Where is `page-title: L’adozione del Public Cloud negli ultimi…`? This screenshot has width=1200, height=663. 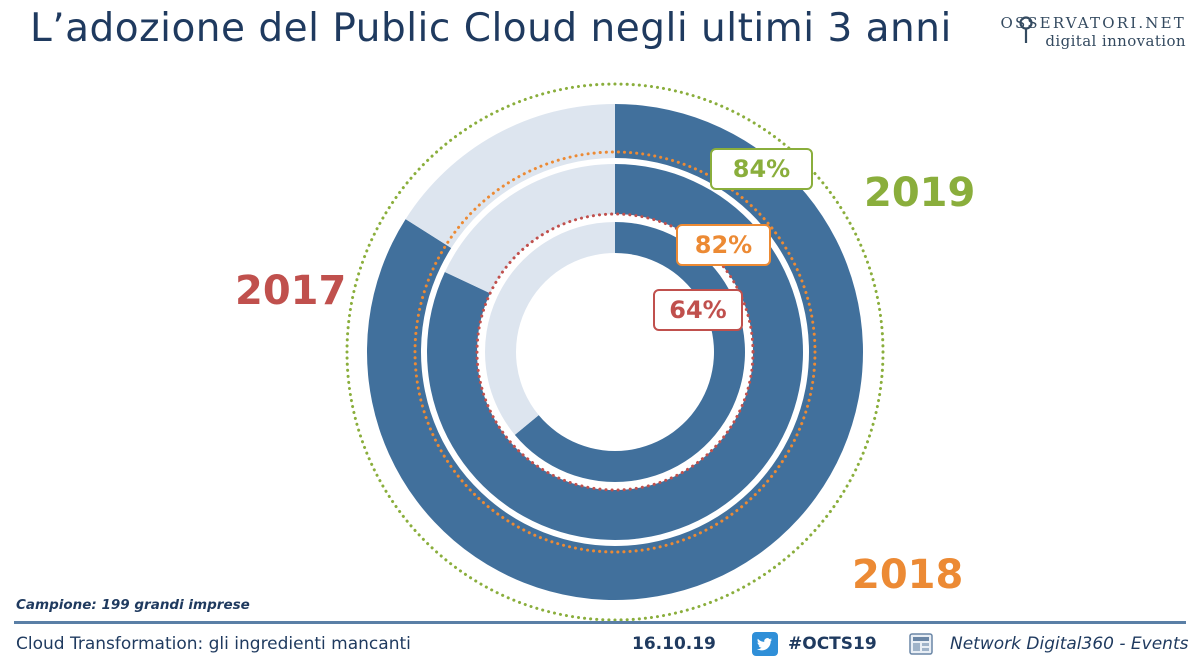
page-title: L’adozione del Public Cloud negli ultimi… is located at coordinates (491, 28).